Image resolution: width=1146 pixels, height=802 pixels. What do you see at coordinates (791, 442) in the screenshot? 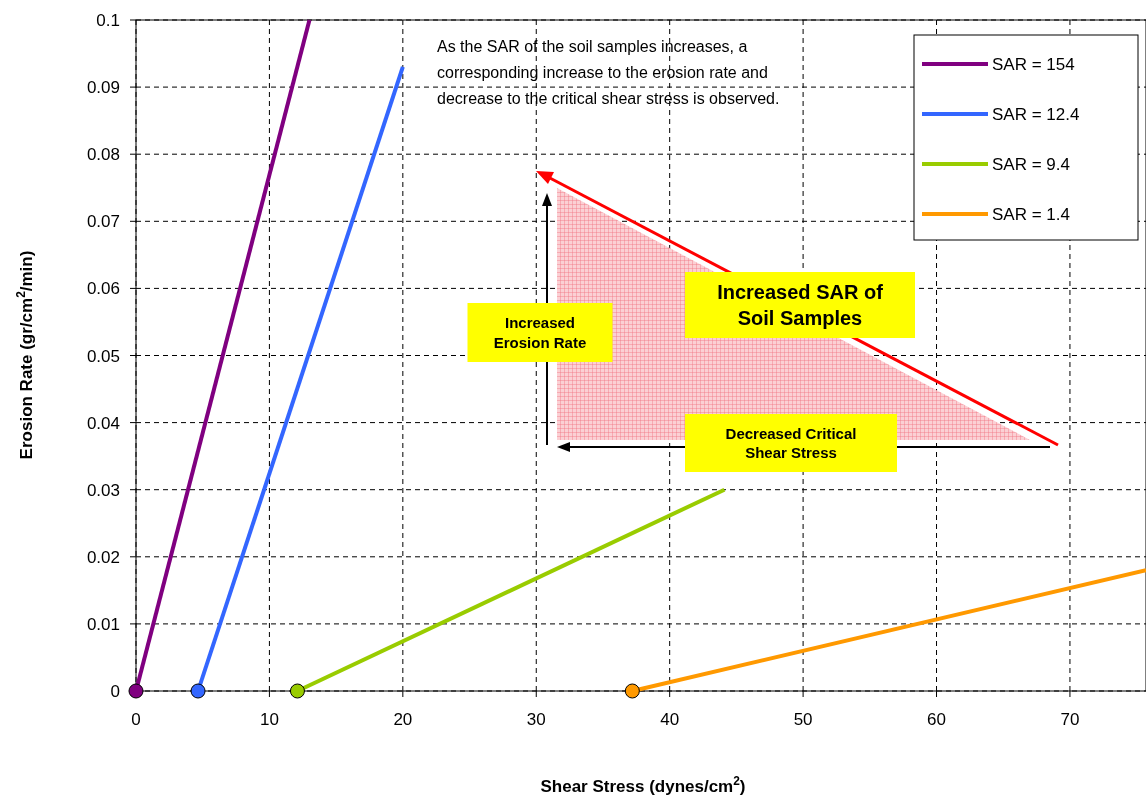
I see `annotation: Decreased Critical Shear Stress` at bounding box center [791, 442].